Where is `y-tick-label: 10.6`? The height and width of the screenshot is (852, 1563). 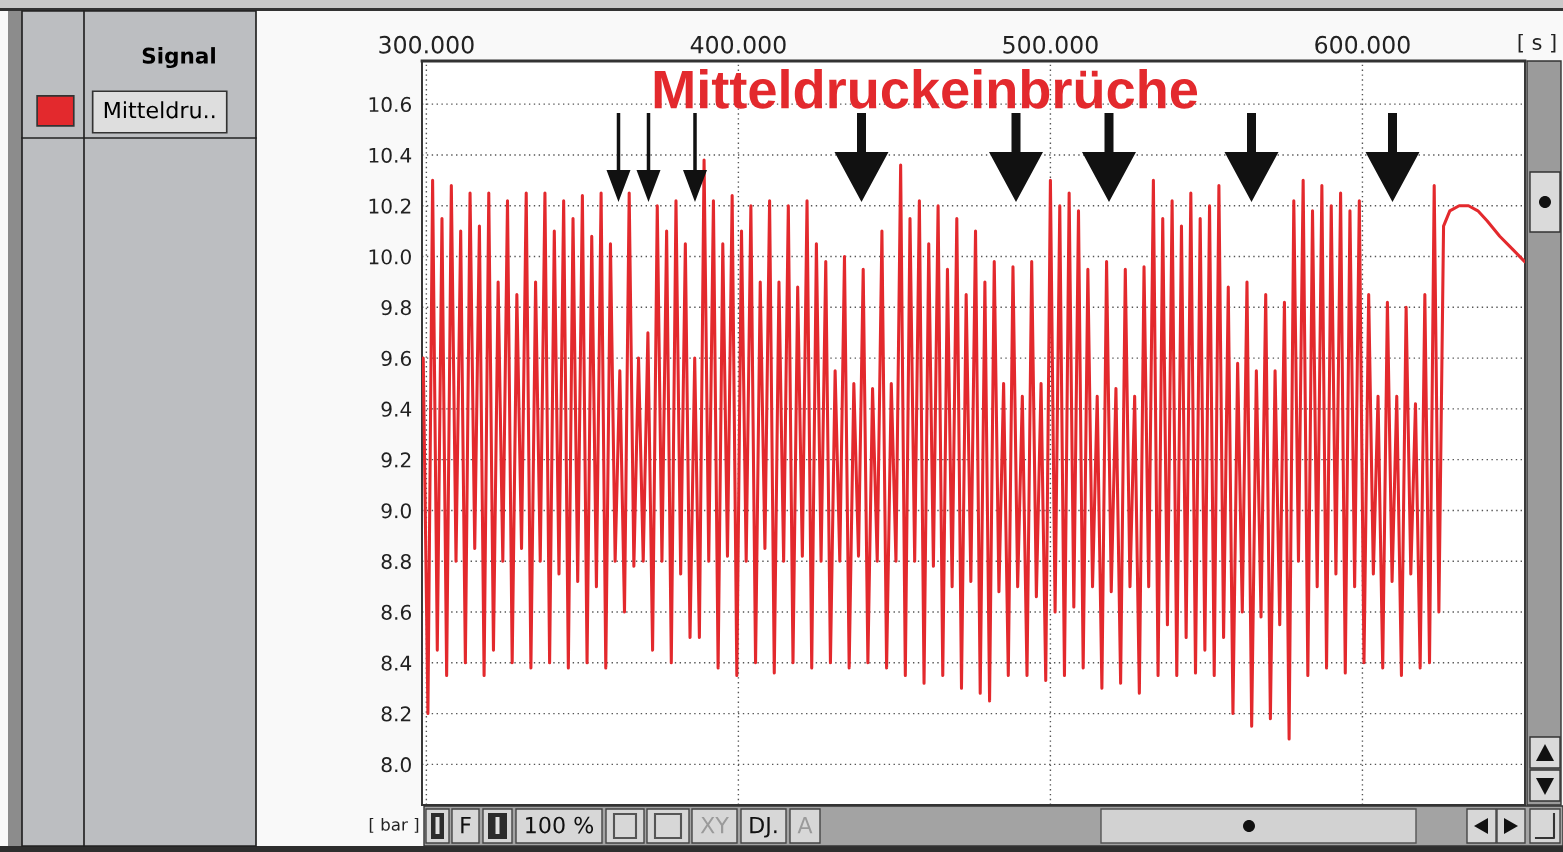 y-tick-label: 10.6 is located at coordinates (390, 104).